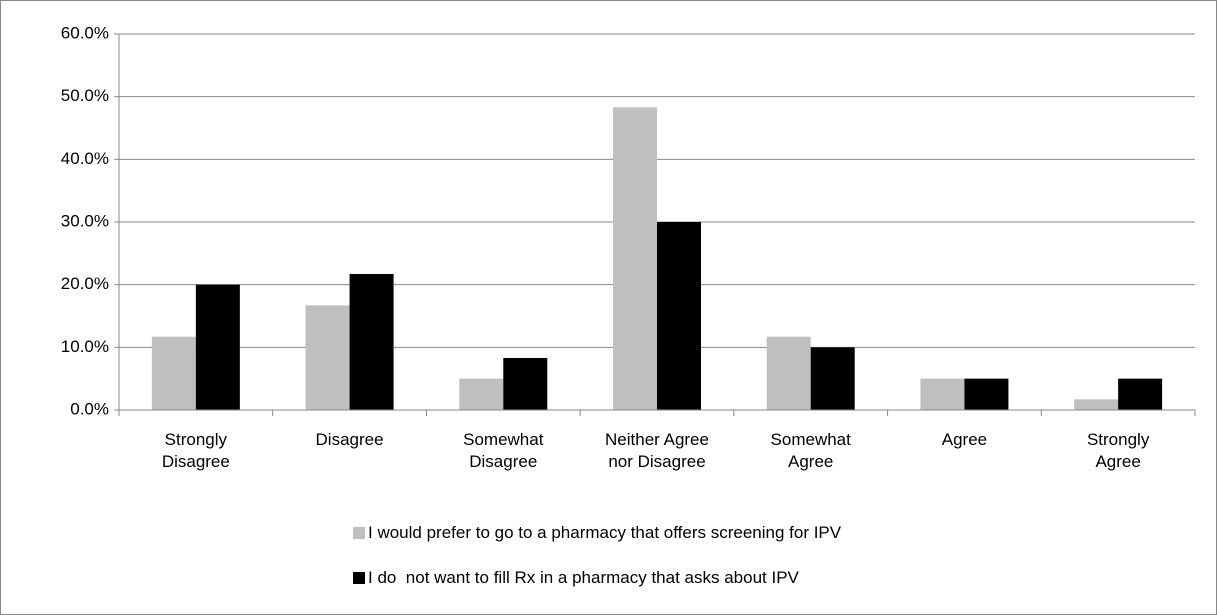 The height and width of the screenshot is (615, 1217). What do you see at coordinates (349, 439) in the screenshot?
I see `x-tick-label: Disagree` at bounding box center [349, 439].